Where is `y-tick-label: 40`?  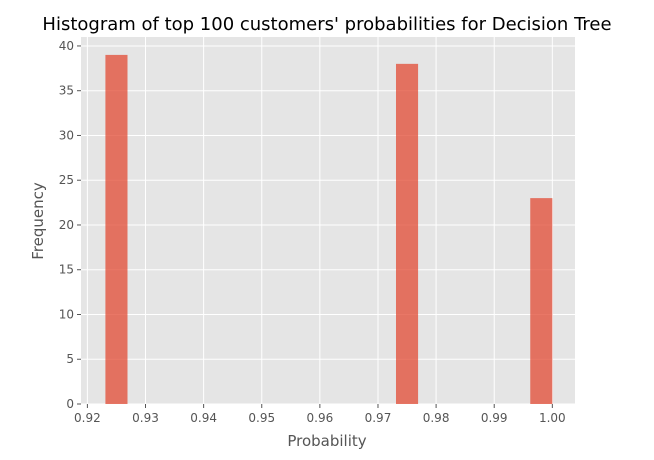
y-tick-label: 40 is located at coordinates (66, 46).